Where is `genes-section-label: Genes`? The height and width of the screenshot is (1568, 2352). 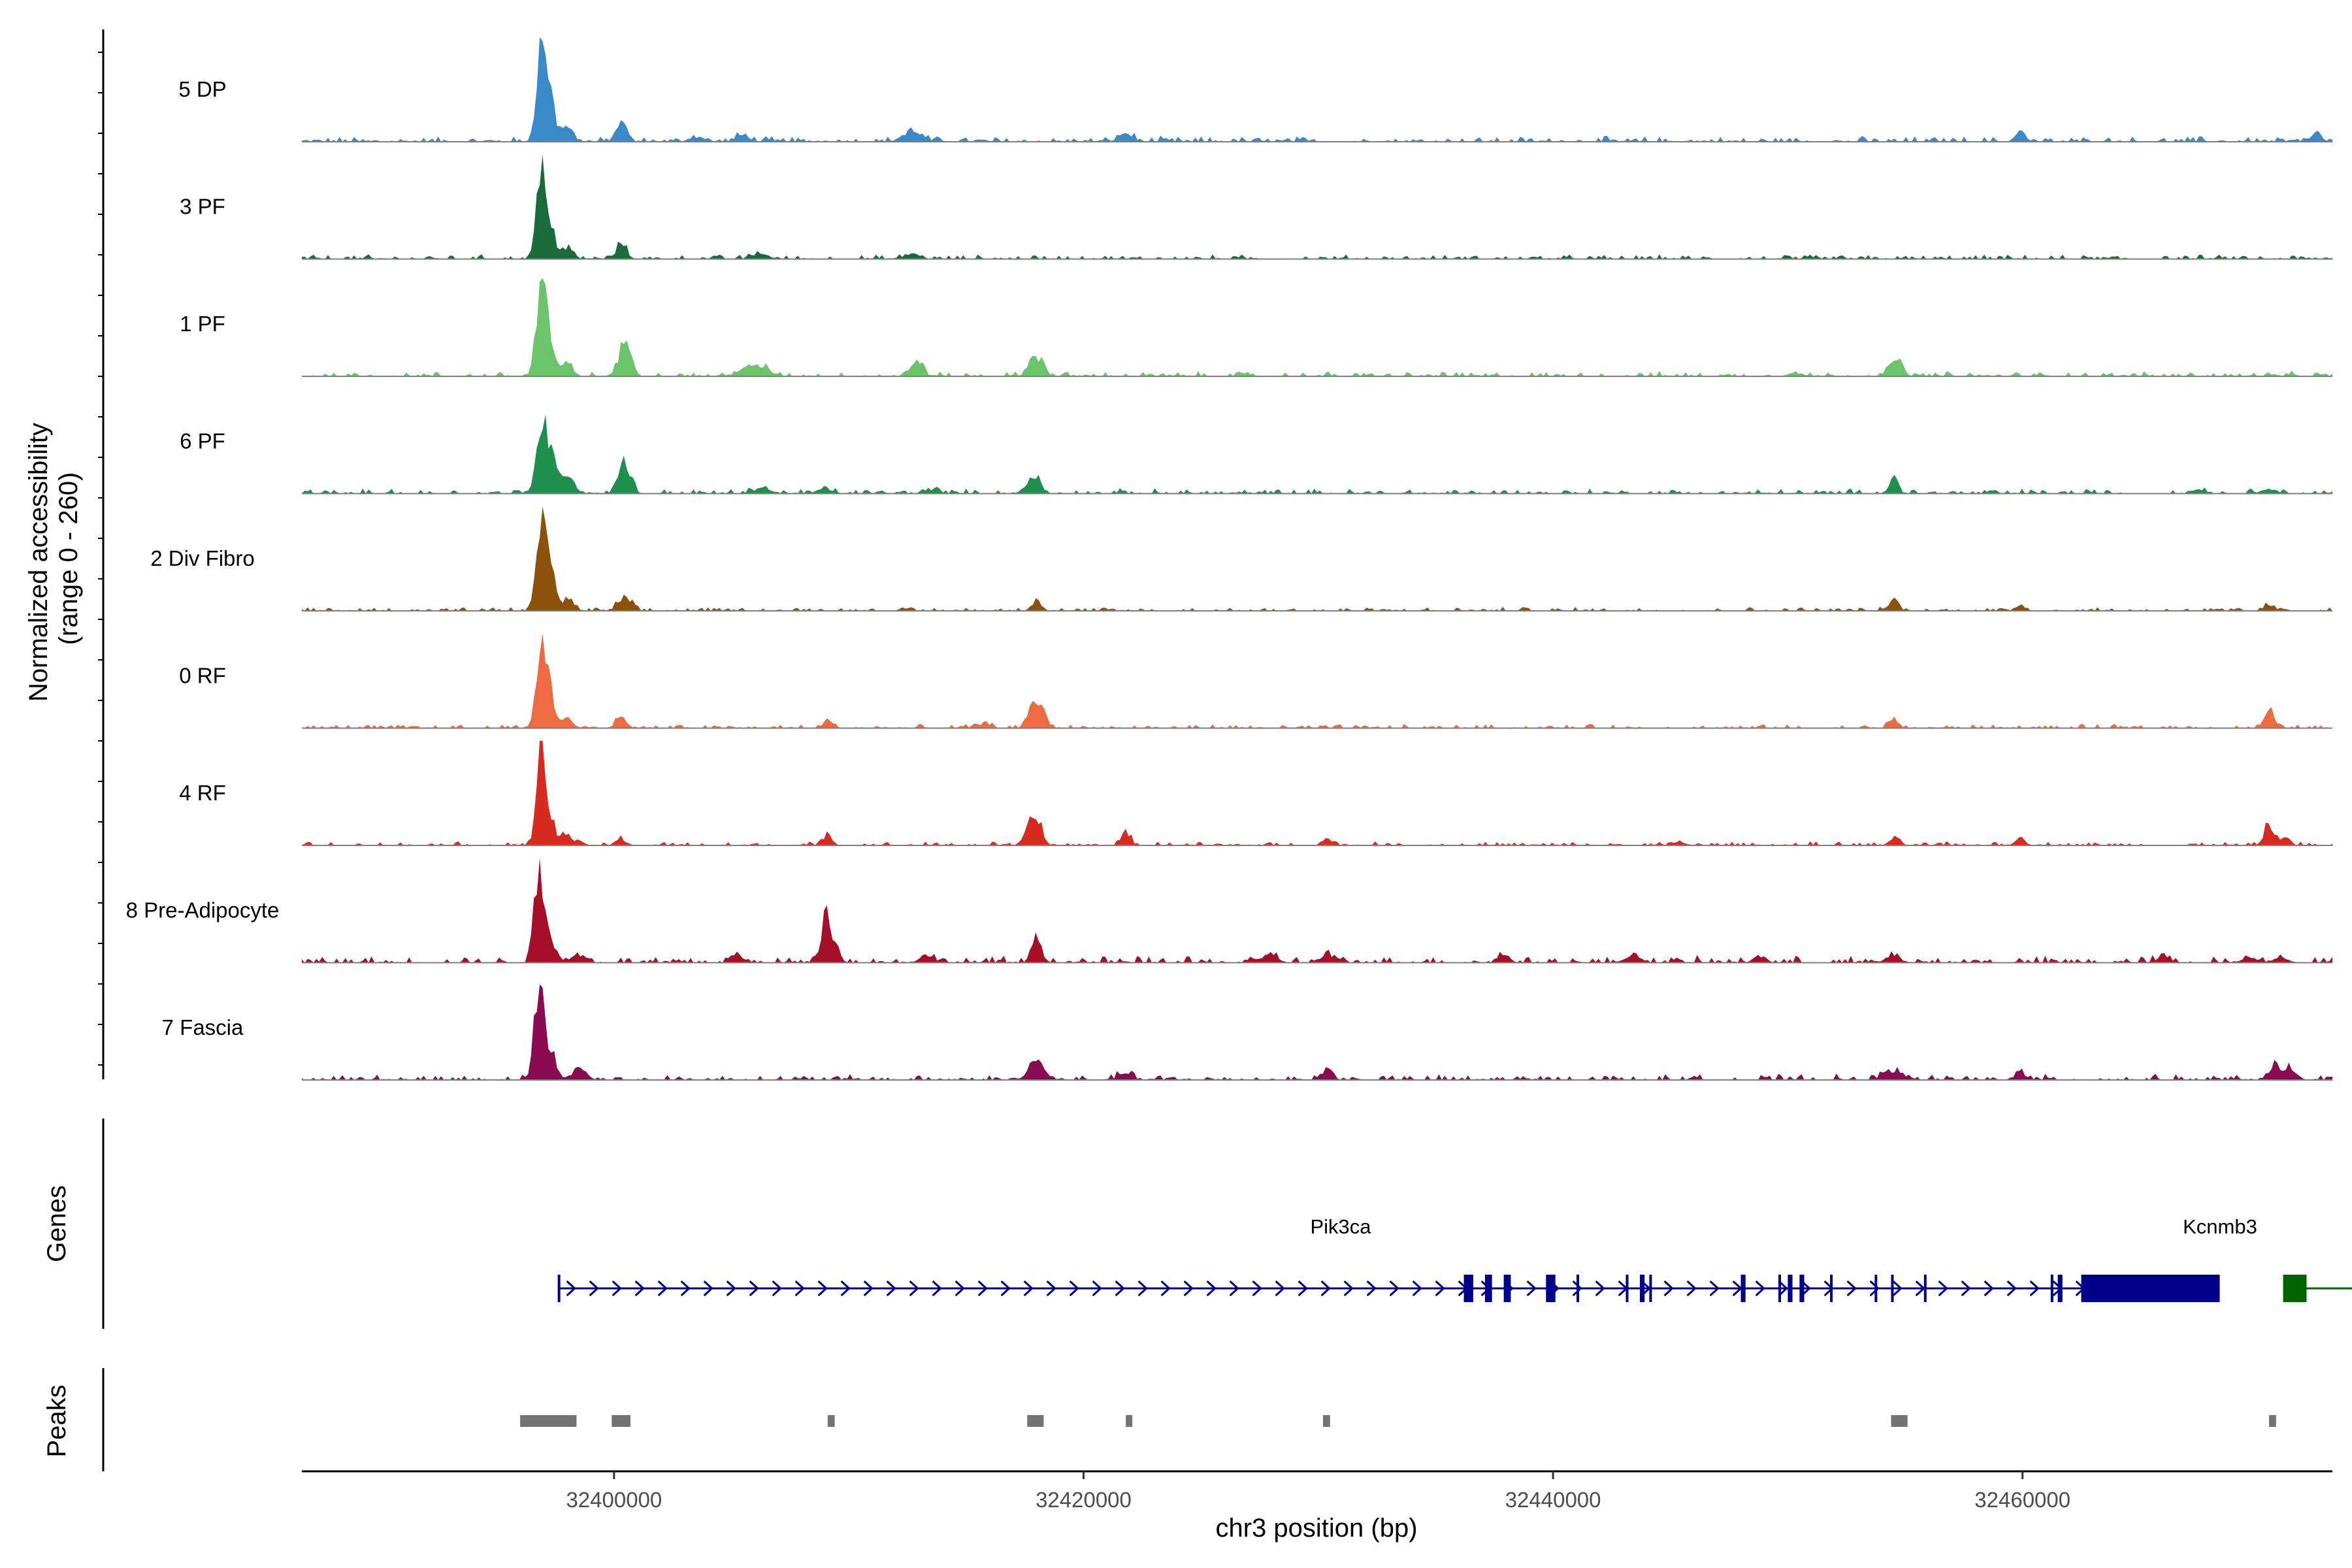 genes-section-label: Genes is located at coordinates (56, 1223).